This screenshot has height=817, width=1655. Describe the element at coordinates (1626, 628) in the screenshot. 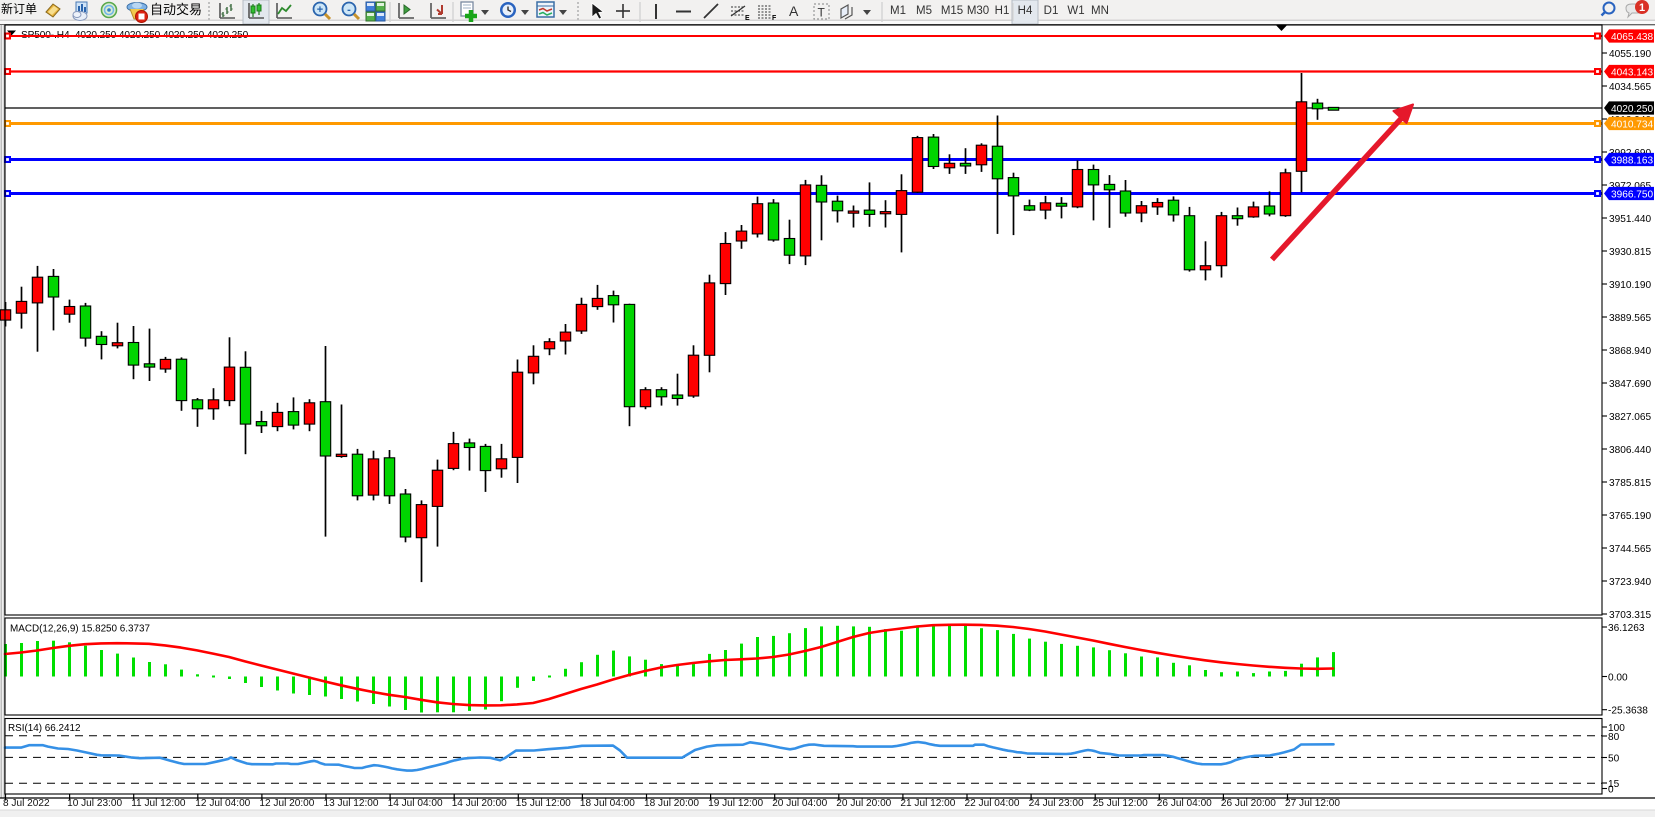

I see `svg-text: 36.1263` at that location.